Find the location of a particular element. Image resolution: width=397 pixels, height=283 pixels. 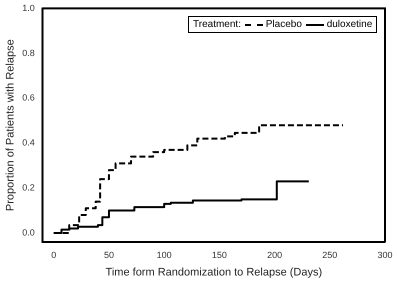

y-axis-title: Proportion of Patients with Relapse is located at coordinates (10, 125).